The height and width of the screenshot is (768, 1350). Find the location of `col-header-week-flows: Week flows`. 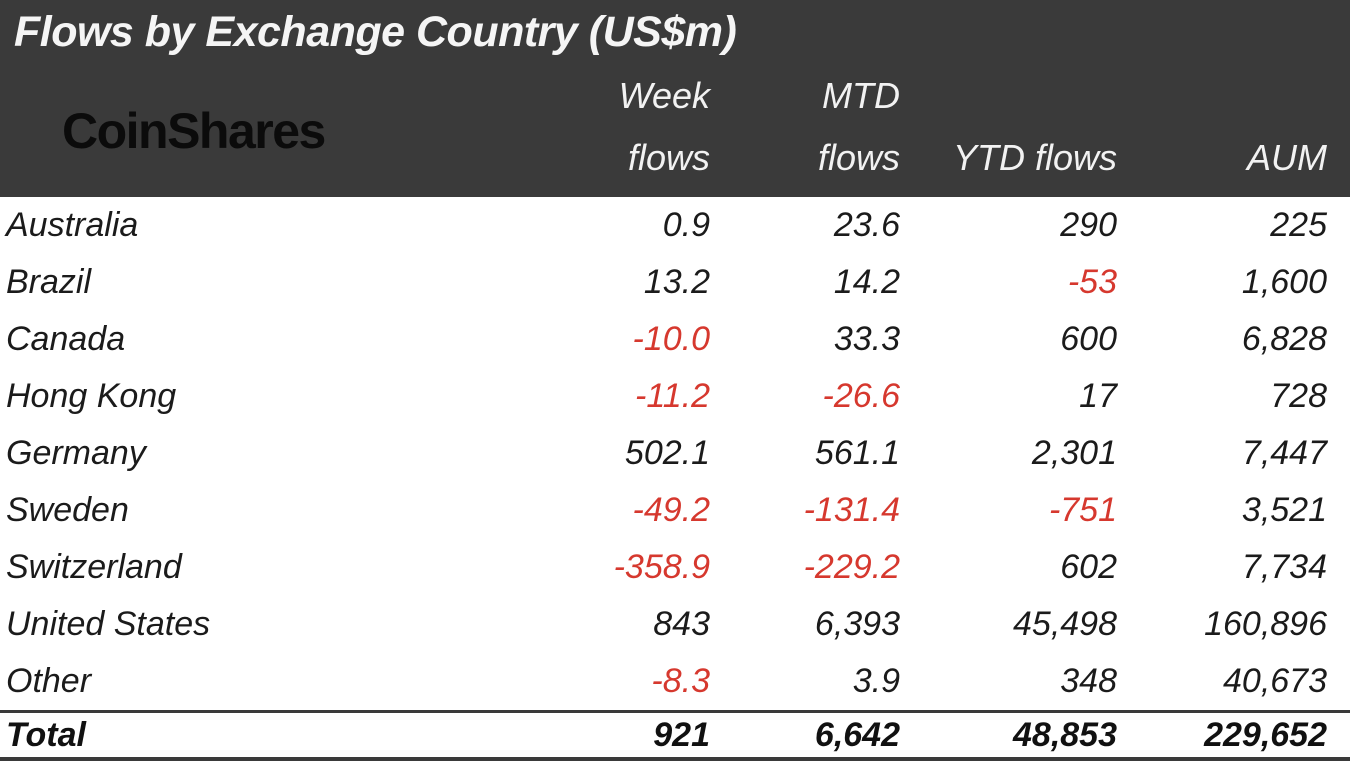

col-header-week-flows: Week flows is located at coordinates (664, 126).